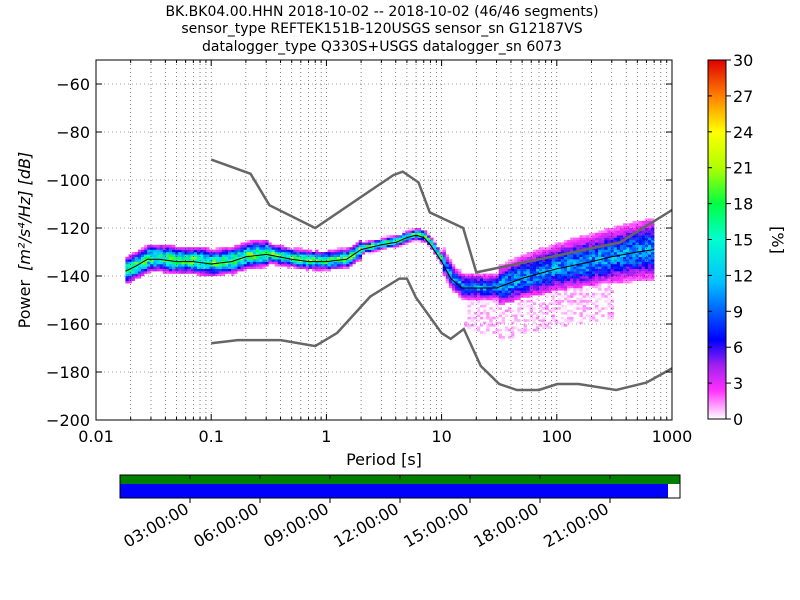 The width and height of the screenshot is (800, 600). Describe the element at coordinates (326, 436) in the screenshot. I see `x-tick-label: 1` at that location.